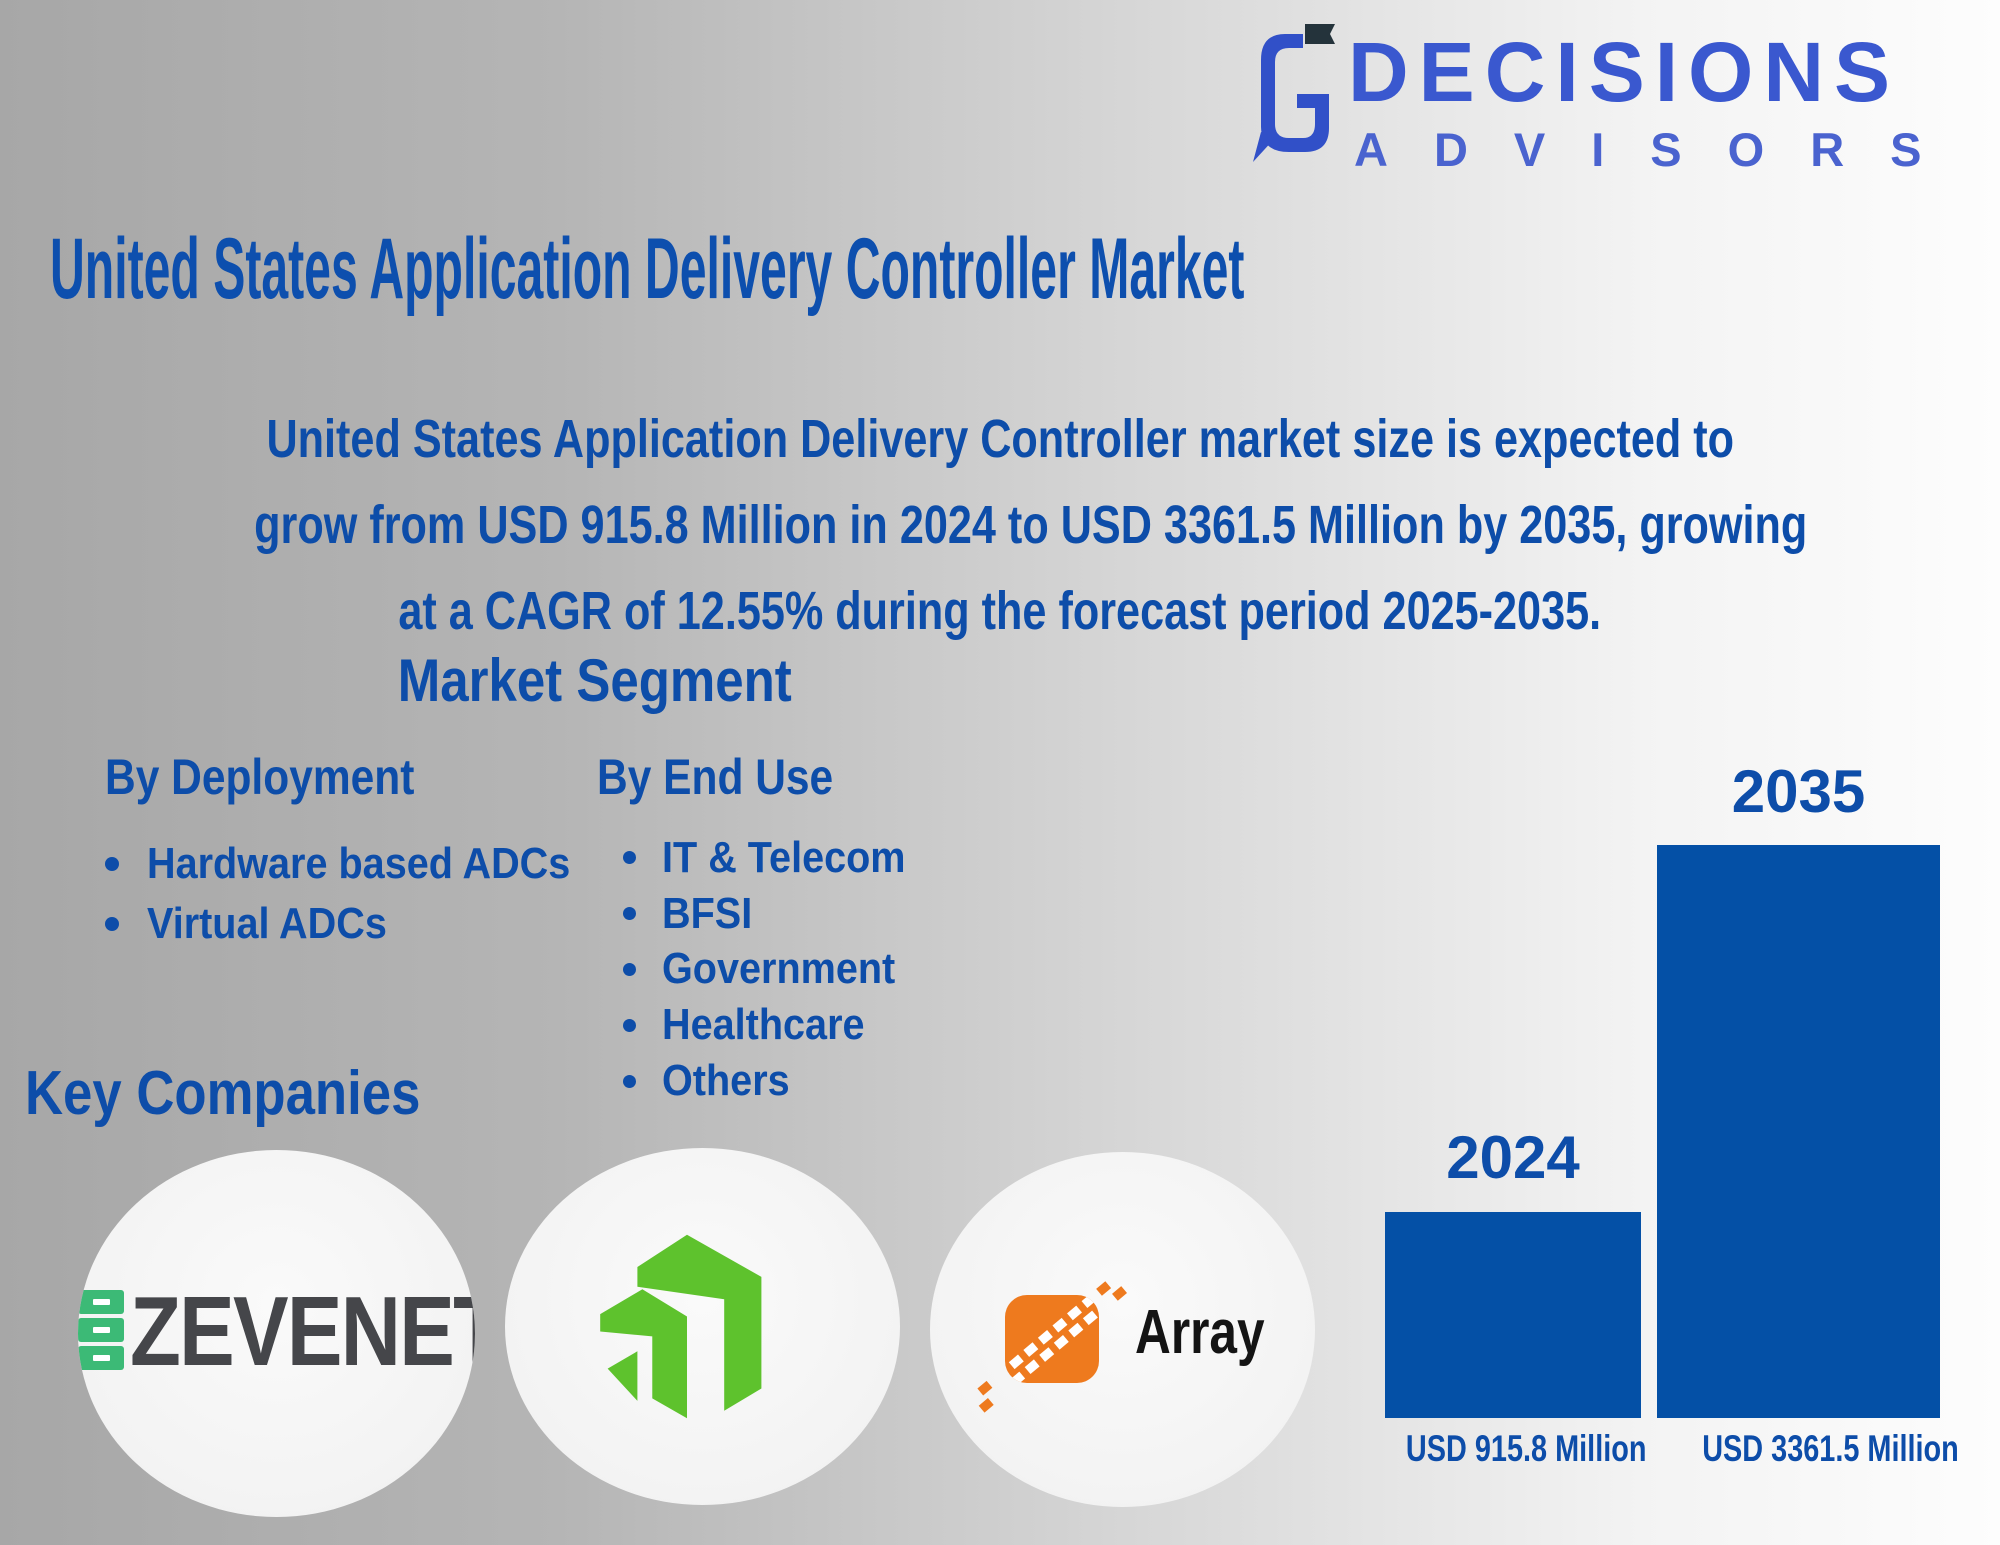 Image resolution: width=2000 pixels, height=1545 pixels. What do you see at coordinates (778, 1025) in the screenshot?
I see `end-use-item: Healthcare` at bounding box center [778, 1025].